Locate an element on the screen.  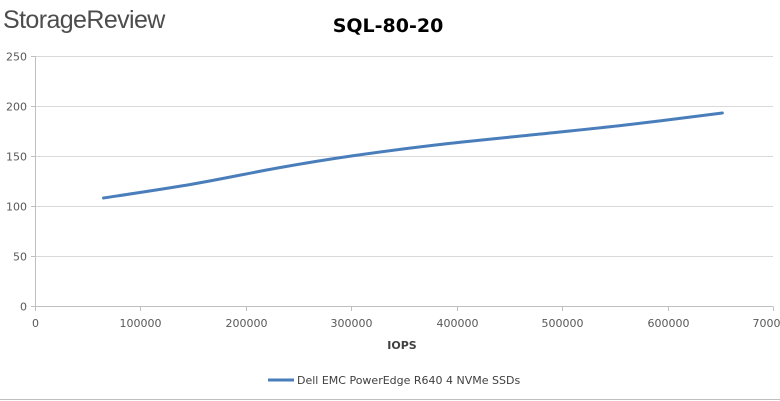
y-tick-label-0: 0 is located at coordinates (23, 307).